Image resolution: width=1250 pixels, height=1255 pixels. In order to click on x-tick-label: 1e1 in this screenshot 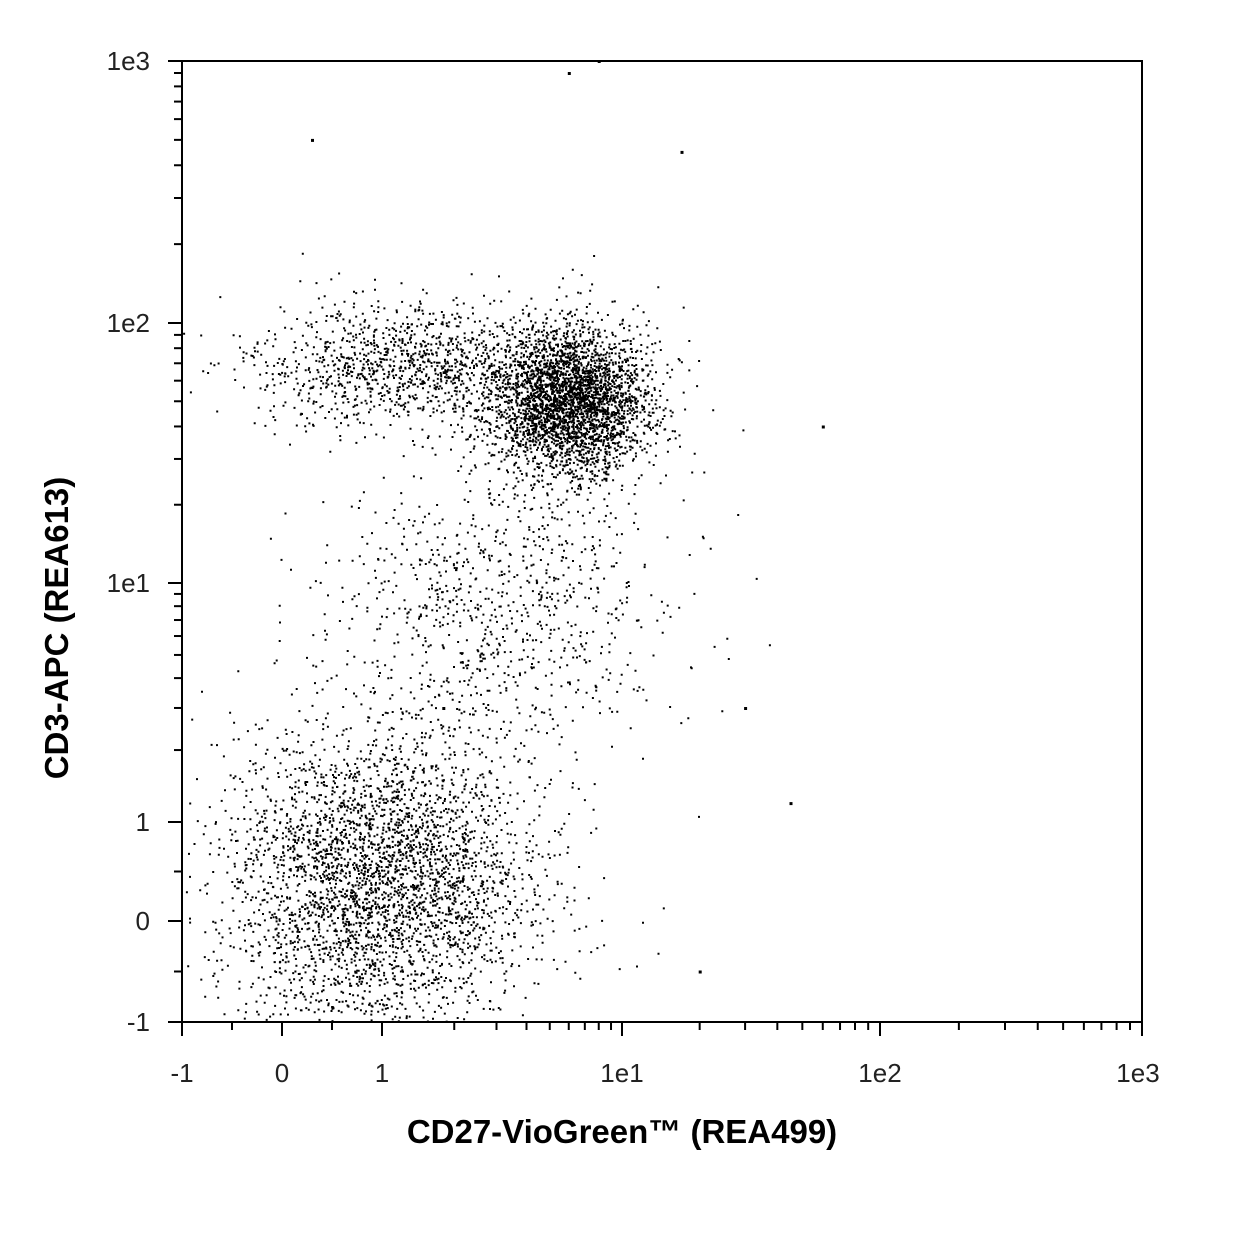, I will do `click(621, 1073)`.